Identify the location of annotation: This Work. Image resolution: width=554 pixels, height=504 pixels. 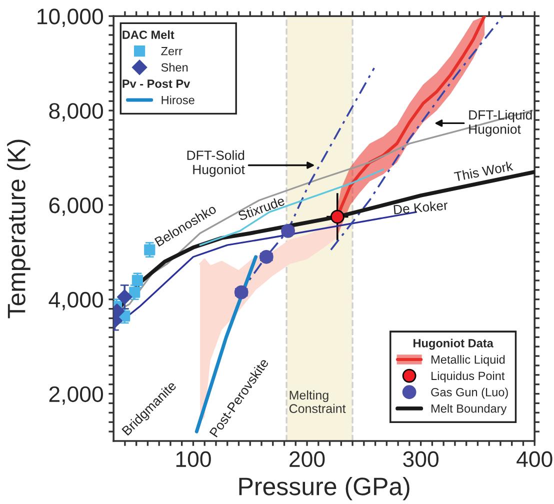
(484, 171).